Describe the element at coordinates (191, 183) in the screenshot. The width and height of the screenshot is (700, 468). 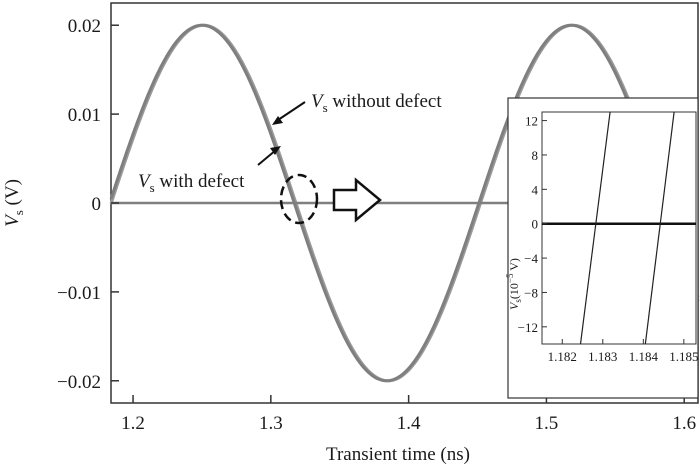
I see `legend-label-with-defect: Vs with defect` at that location.